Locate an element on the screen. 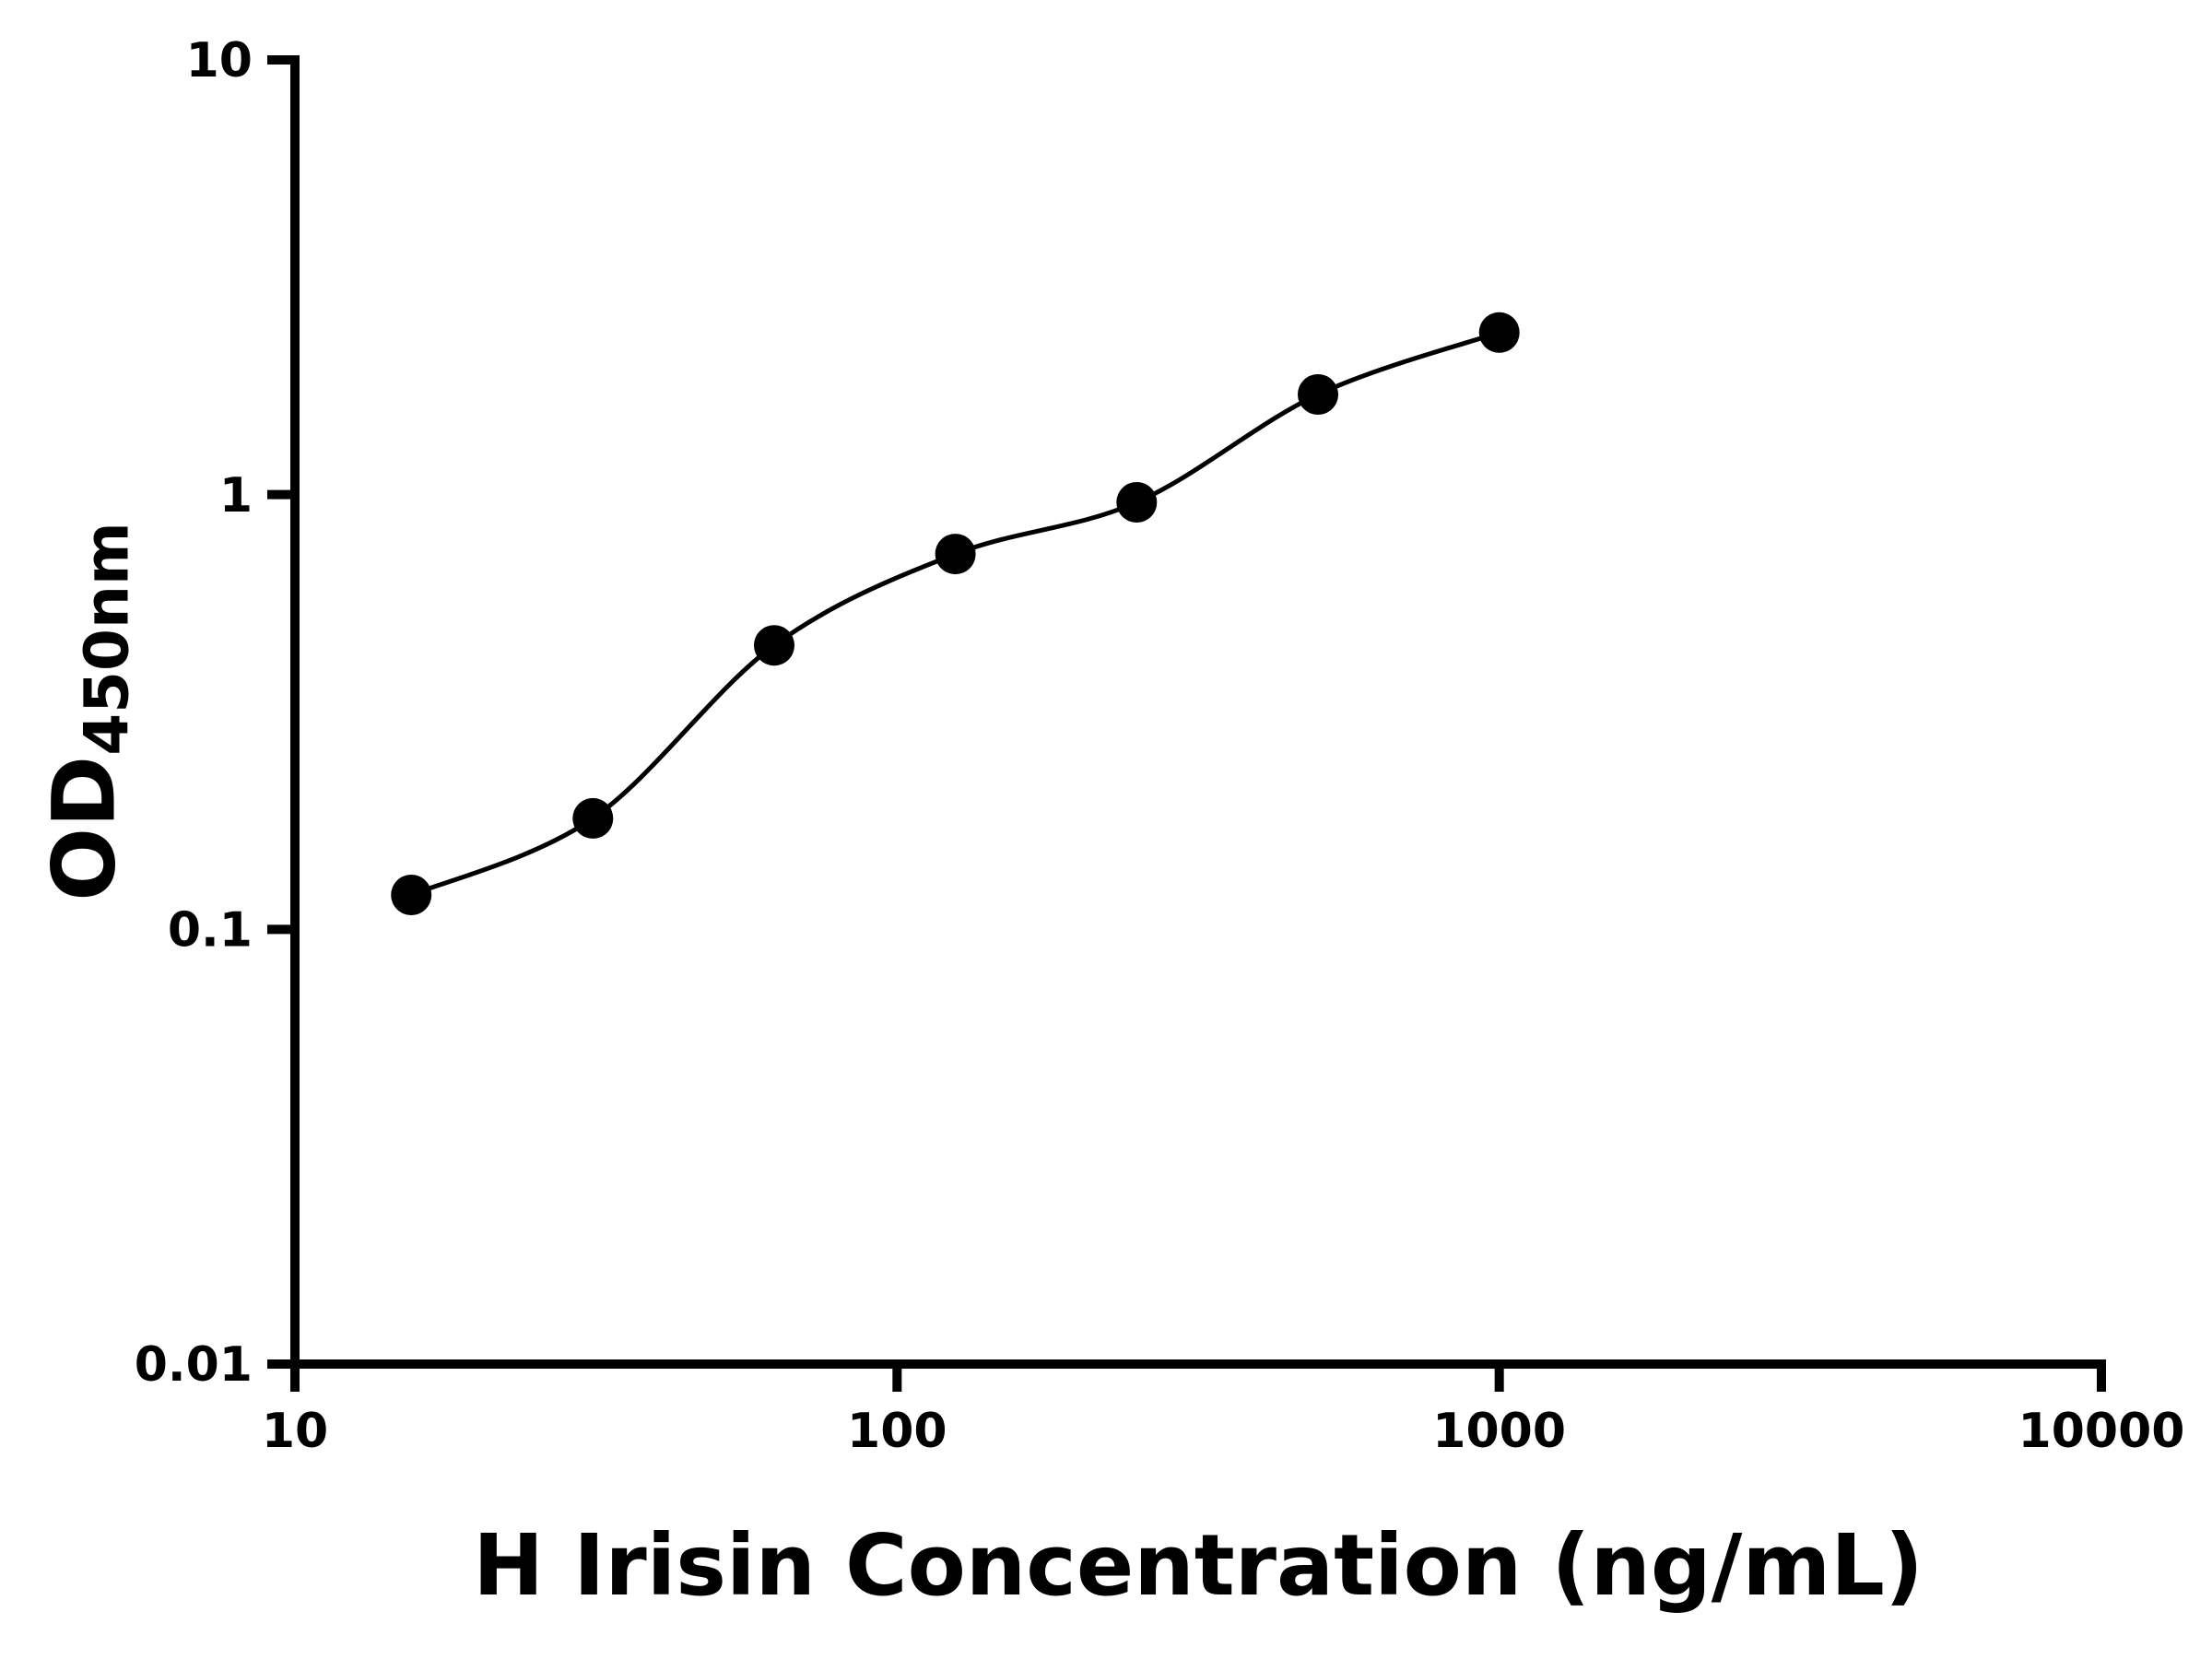  y-axis-tick-label: 10 is located at coordinates (219, 60).